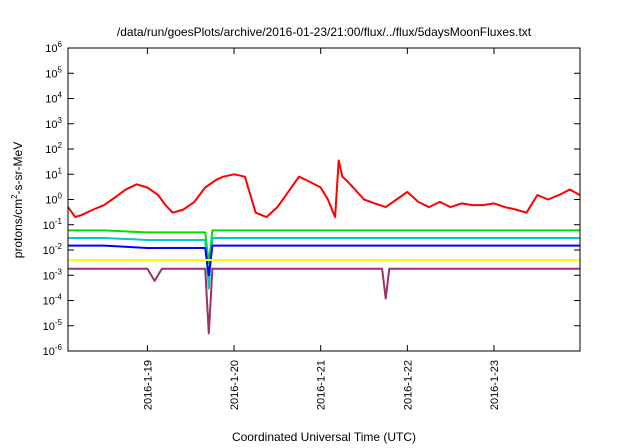 The image size is (640, 448). Describe the element at coordinates (408, 385) in the screenshot. I see `x-tick-label: 2016-1-22` at that location.